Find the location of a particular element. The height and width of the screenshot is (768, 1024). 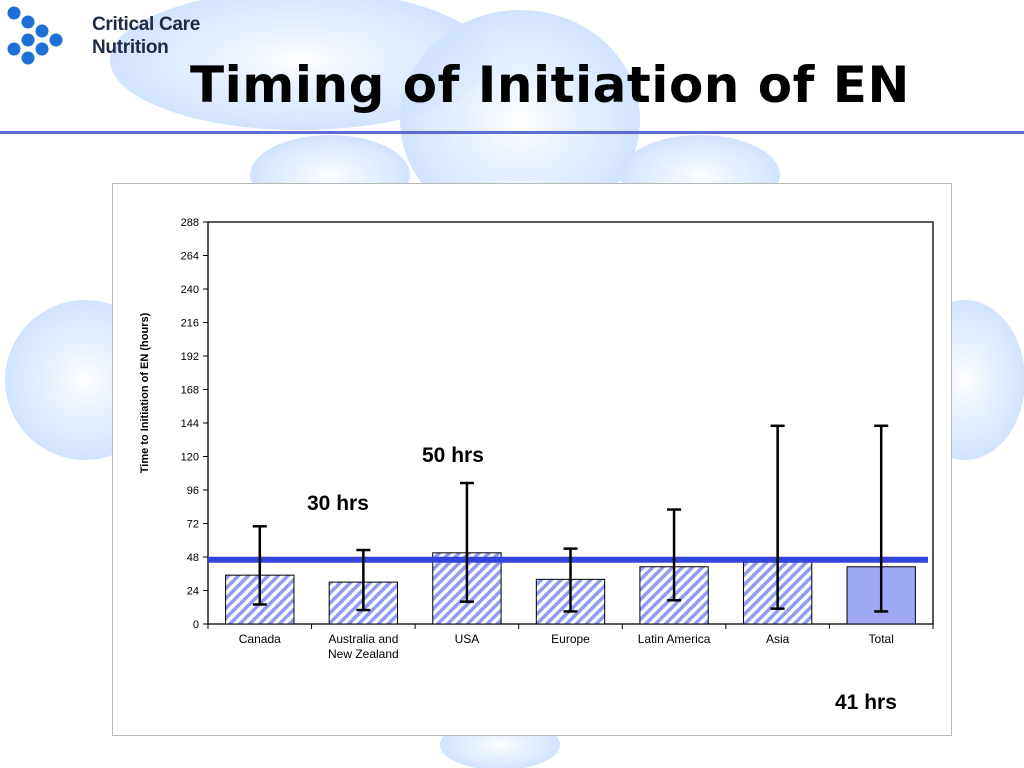

slide-title: Timing of Initiation of EN is located at coordinates (550, 85).